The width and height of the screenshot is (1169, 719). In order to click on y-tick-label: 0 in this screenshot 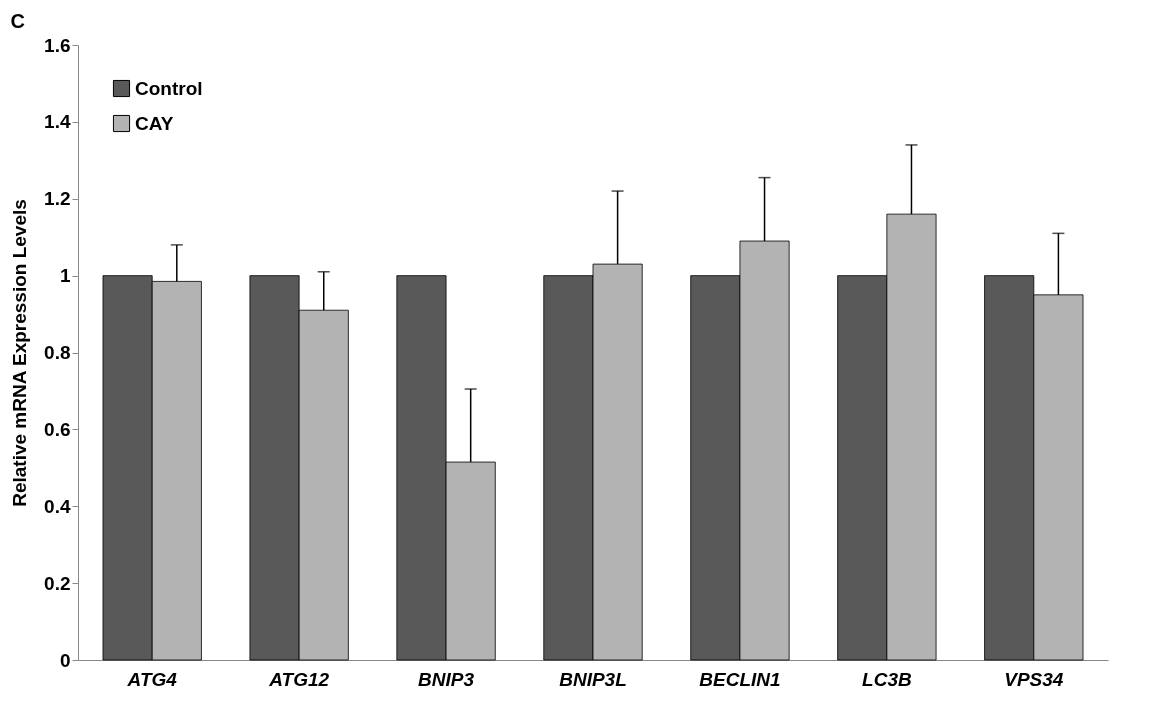, I will do `click(65, 660)`.